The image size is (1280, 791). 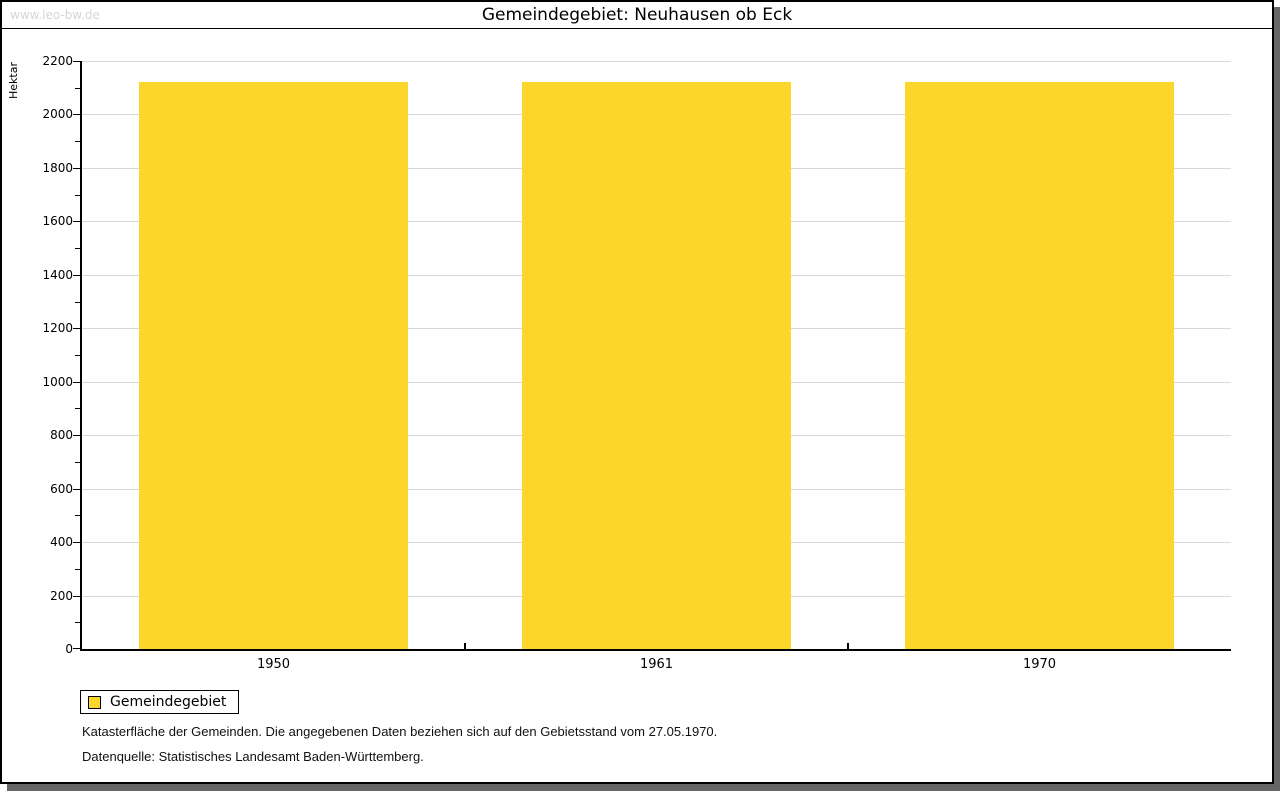 What do you see at coordinates (61, 542) in the screenshot?
I see `y-tick-label: 400` at bounding box center [61, 542].